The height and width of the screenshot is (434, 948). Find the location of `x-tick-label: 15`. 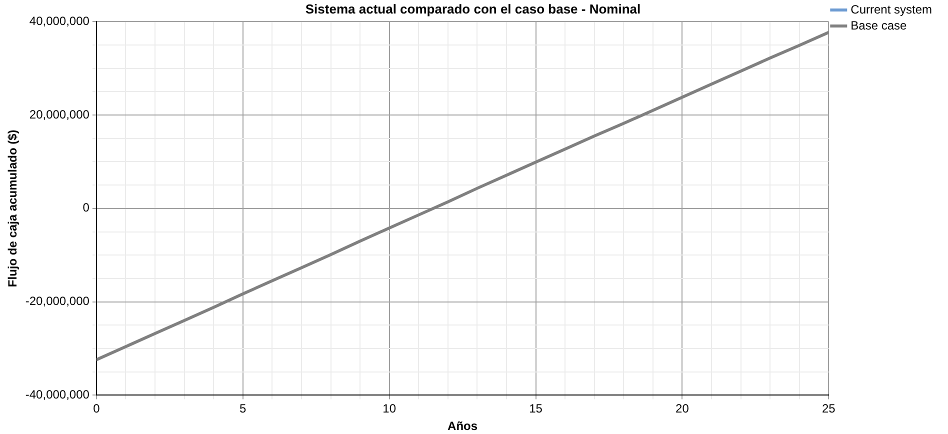

x-tick-label: 15 is located at coordinates (536, 409).